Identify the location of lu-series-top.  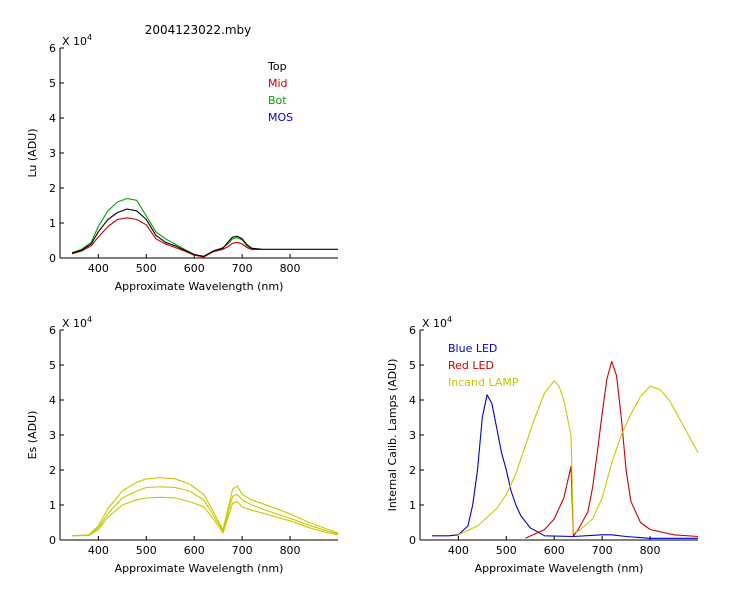
(204, 232).